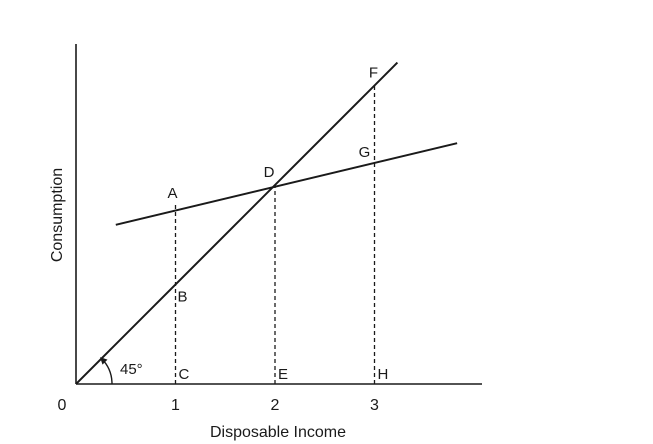  I want to click on point-label-d: D, so click(269, 172).